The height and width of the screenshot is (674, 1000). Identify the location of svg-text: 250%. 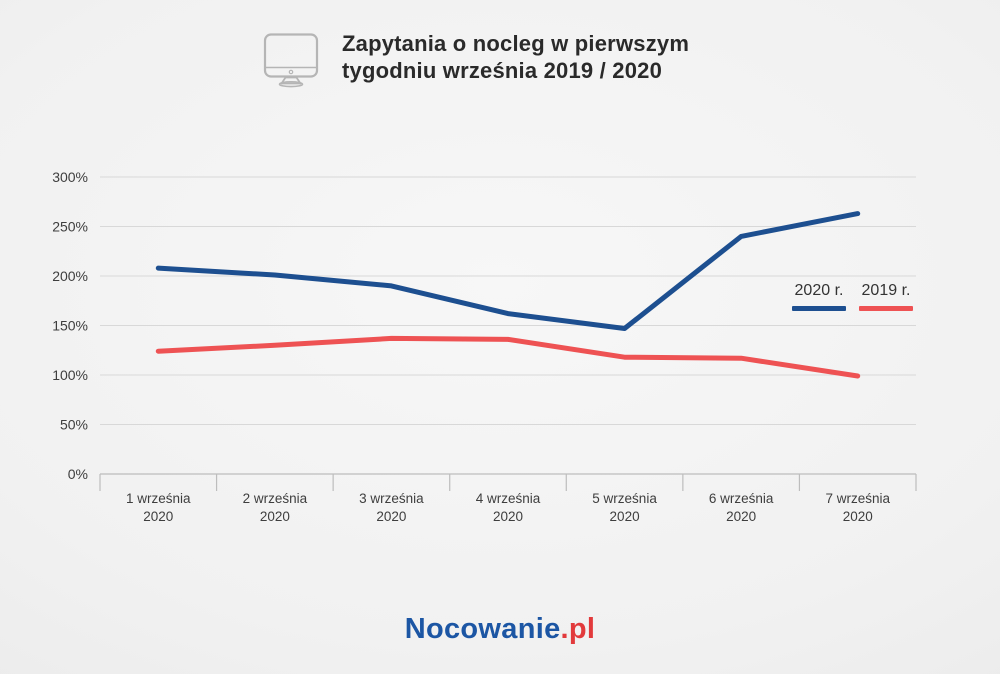
(70, 227).